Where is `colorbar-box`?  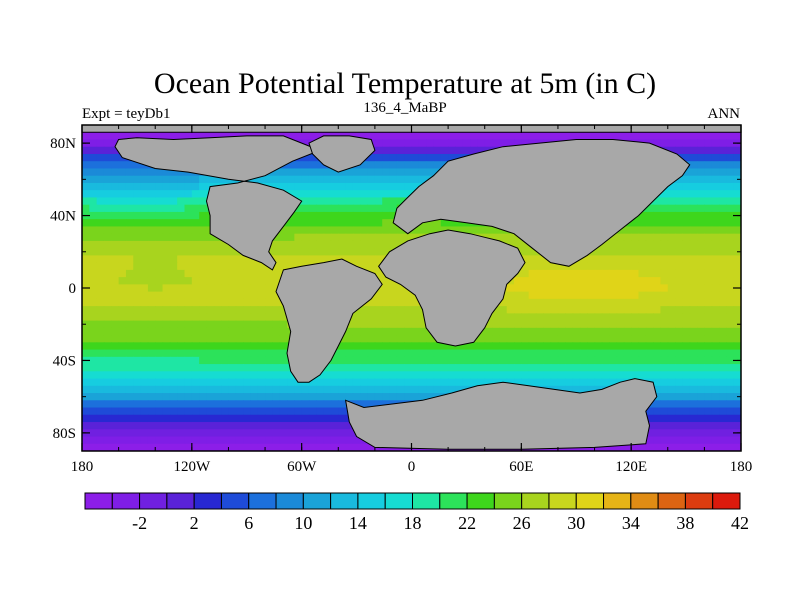 colorbar-box is located at coordinates (590, 501).